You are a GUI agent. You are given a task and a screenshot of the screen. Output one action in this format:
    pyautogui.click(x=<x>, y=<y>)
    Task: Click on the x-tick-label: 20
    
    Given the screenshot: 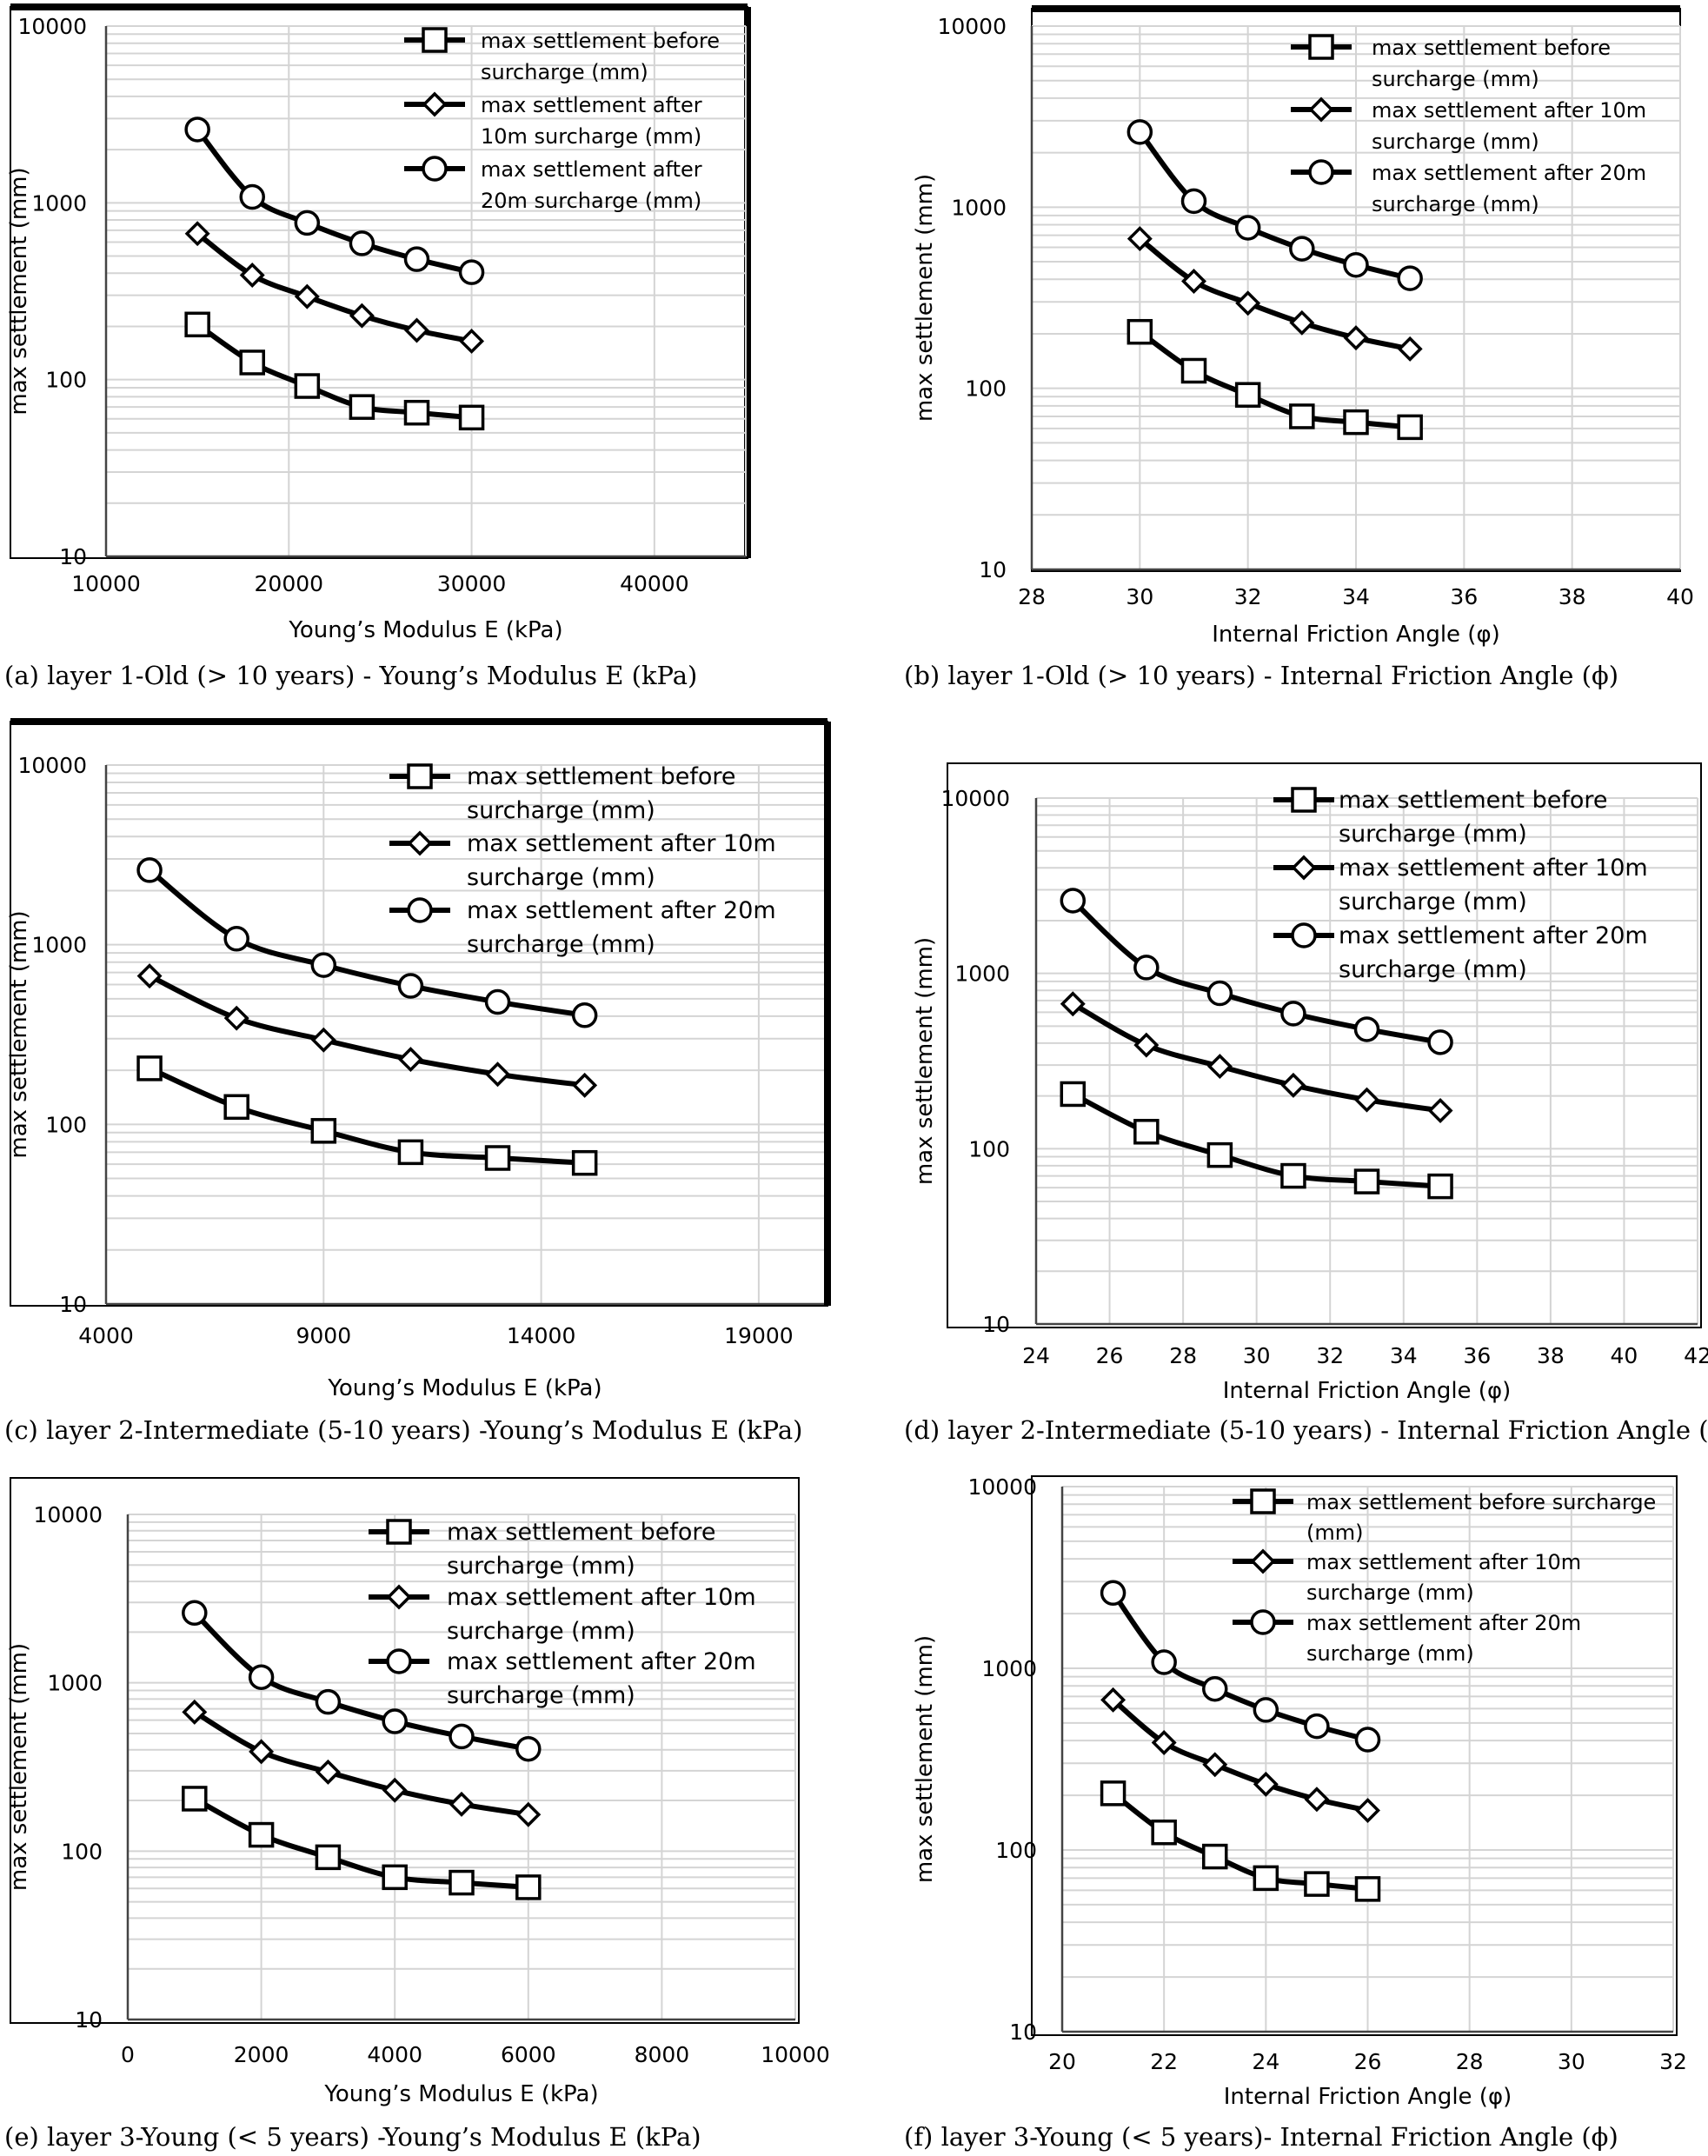 What is the action you would take?
    pyautogui.click(x=1062, y=2061)
    